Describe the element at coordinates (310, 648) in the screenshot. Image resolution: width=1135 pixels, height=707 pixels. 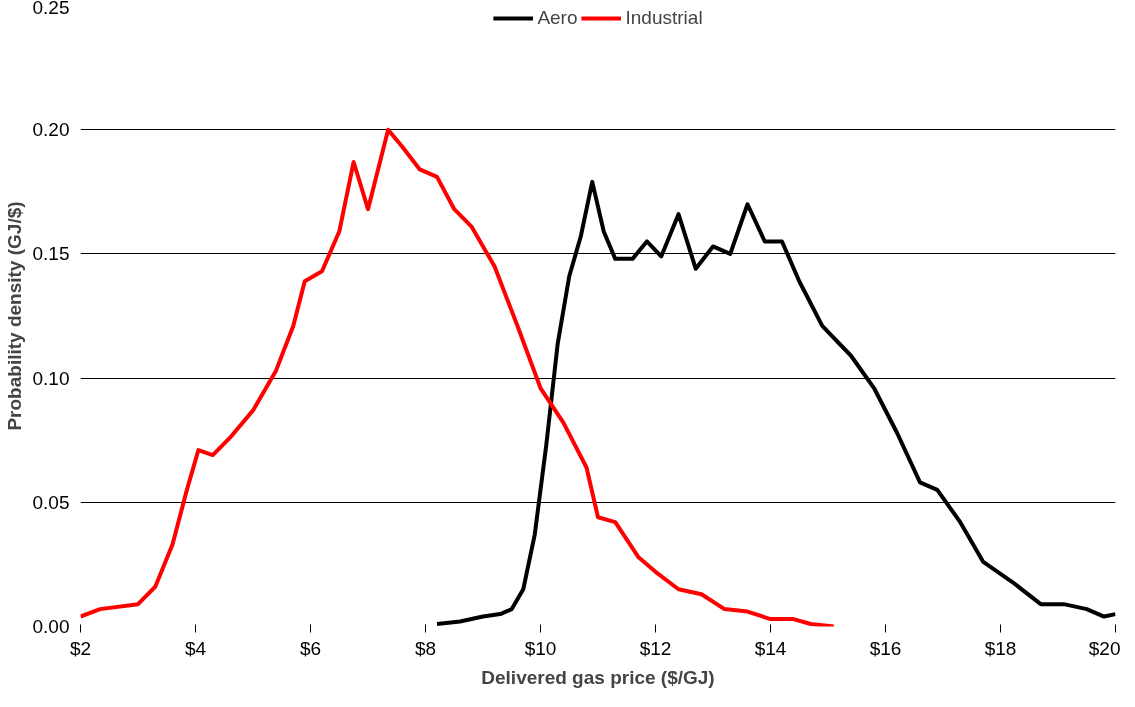
I see `x-tick-label: $6` at that location.